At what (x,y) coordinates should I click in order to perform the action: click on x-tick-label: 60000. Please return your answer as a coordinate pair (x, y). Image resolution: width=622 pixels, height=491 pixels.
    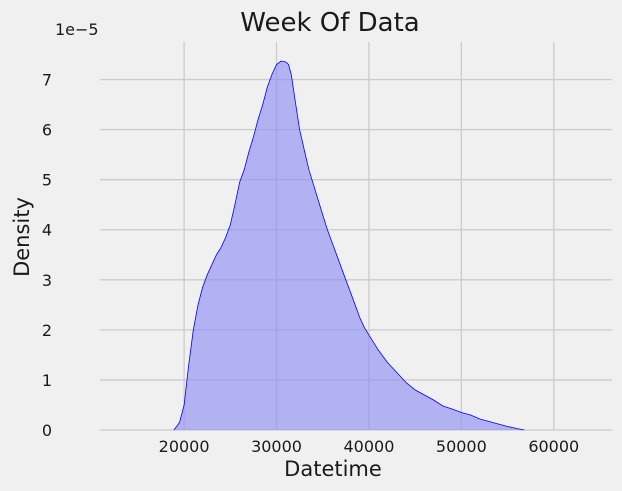
    Looking at the image, I should click on (553, 446).